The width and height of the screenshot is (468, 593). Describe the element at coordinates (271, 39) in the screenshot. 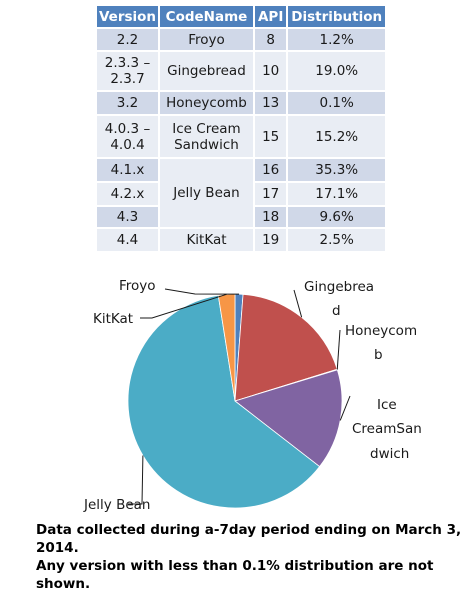

I see `cell-api: 8` at that location.